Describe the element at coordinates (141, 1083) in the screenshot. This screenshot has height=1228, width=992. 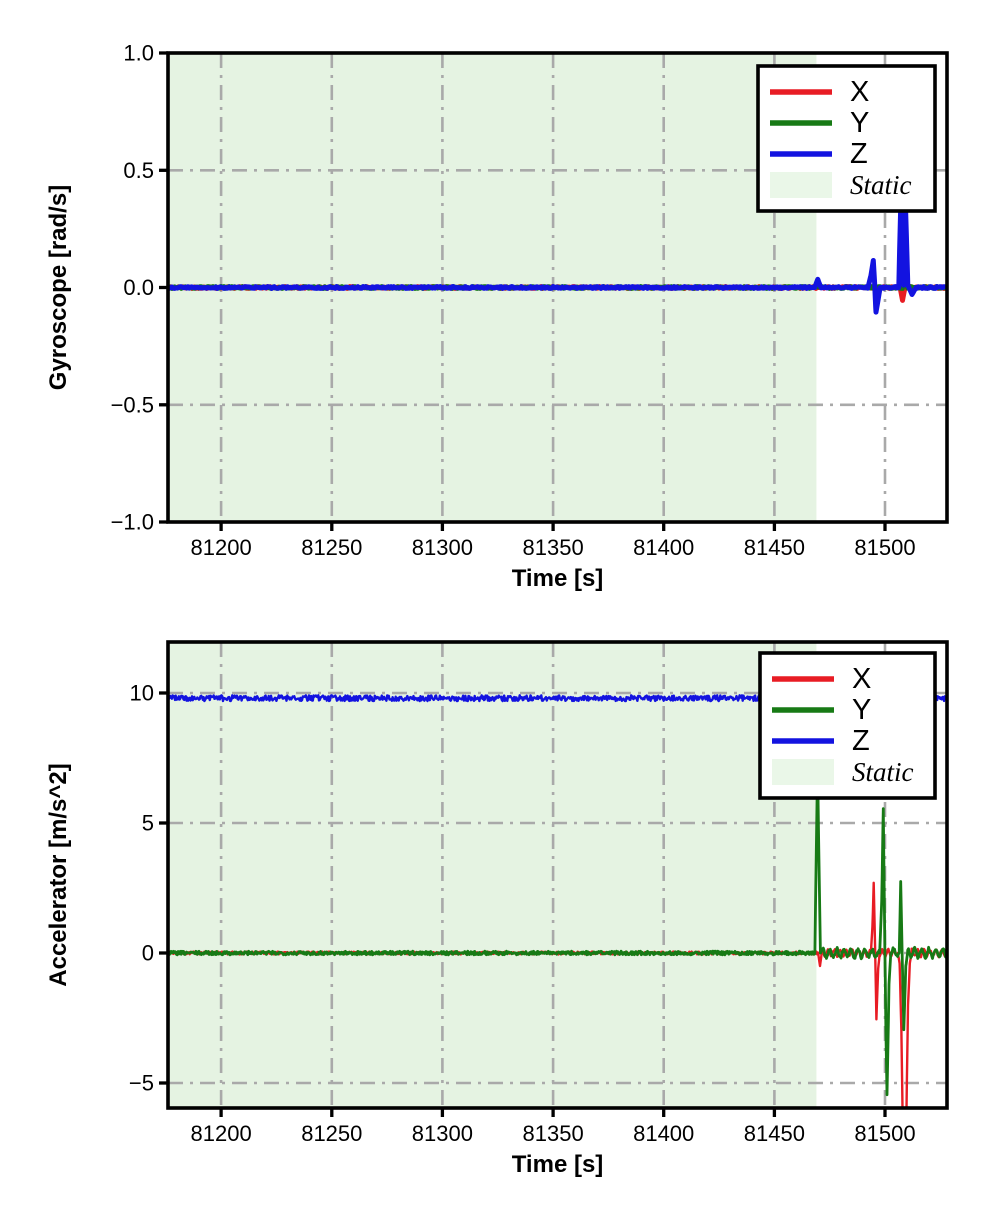
I see `y-tick-label: −5` at that location.